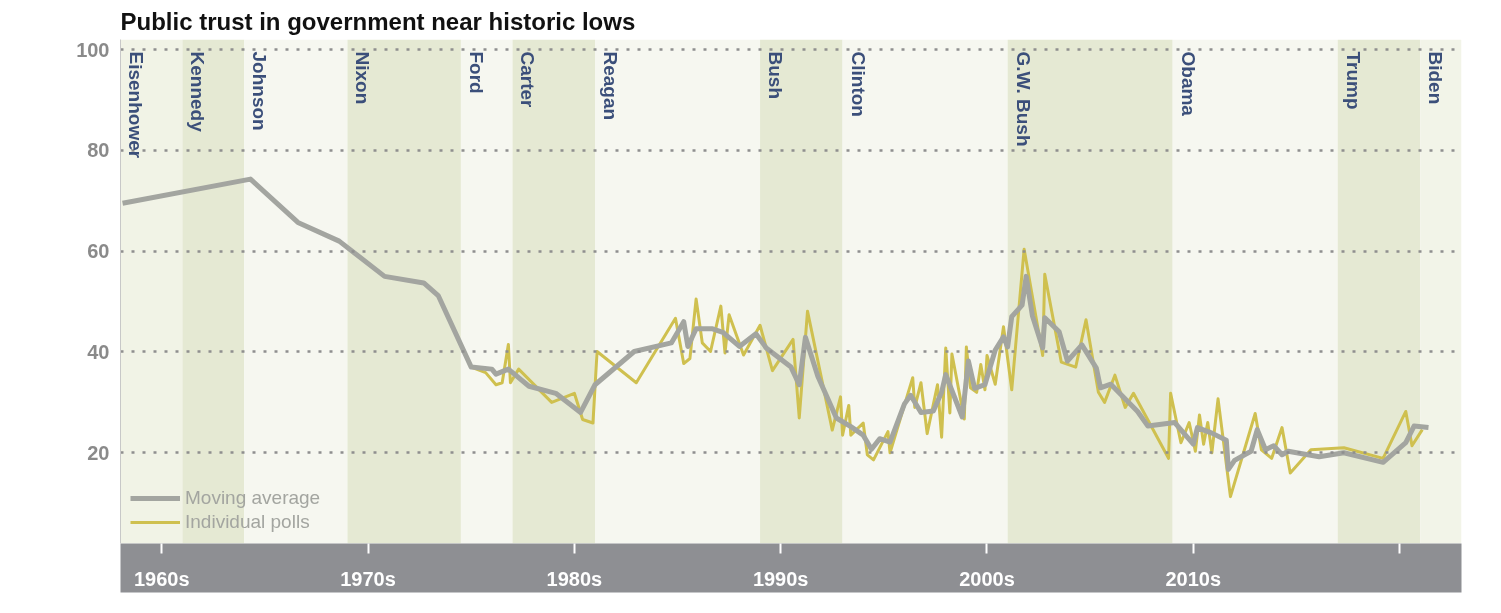 The height and width of the screenshot is (613, 1501). I want to click on y-tick-label: 100, so click(93, 49).